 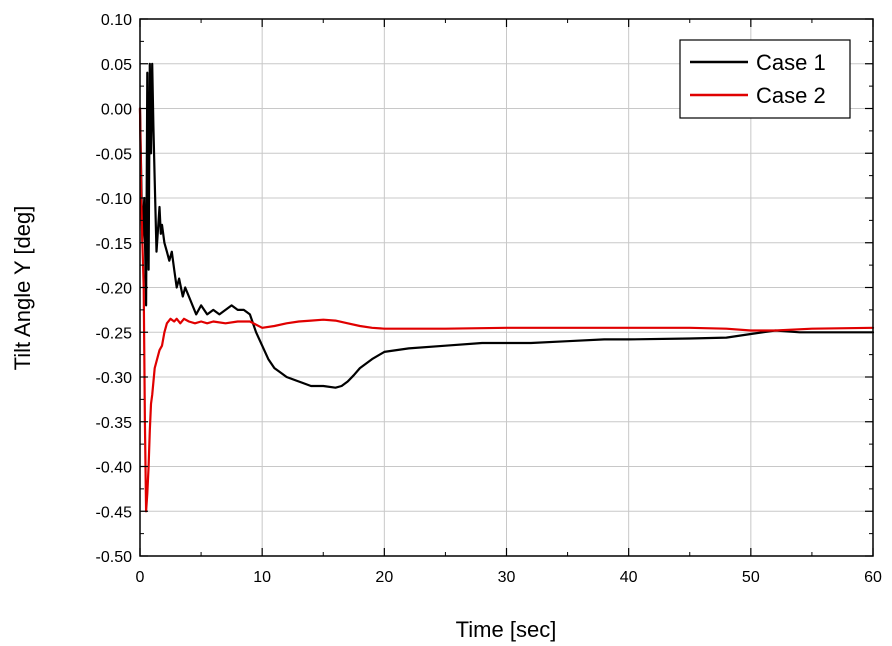 What do you see at coordinates (114, 378) in the screenshot?
I see `y-tick-label: -0.30` at bounding box center [114, 378].